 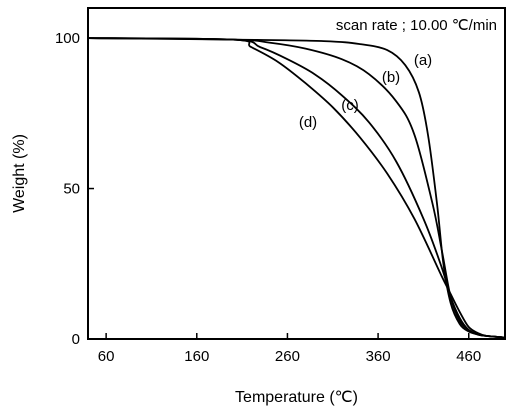 What do you see at coordinates (287, 356) in the screenshot?
I see `x-tick-label: 260` at bounding box center [287, 356].